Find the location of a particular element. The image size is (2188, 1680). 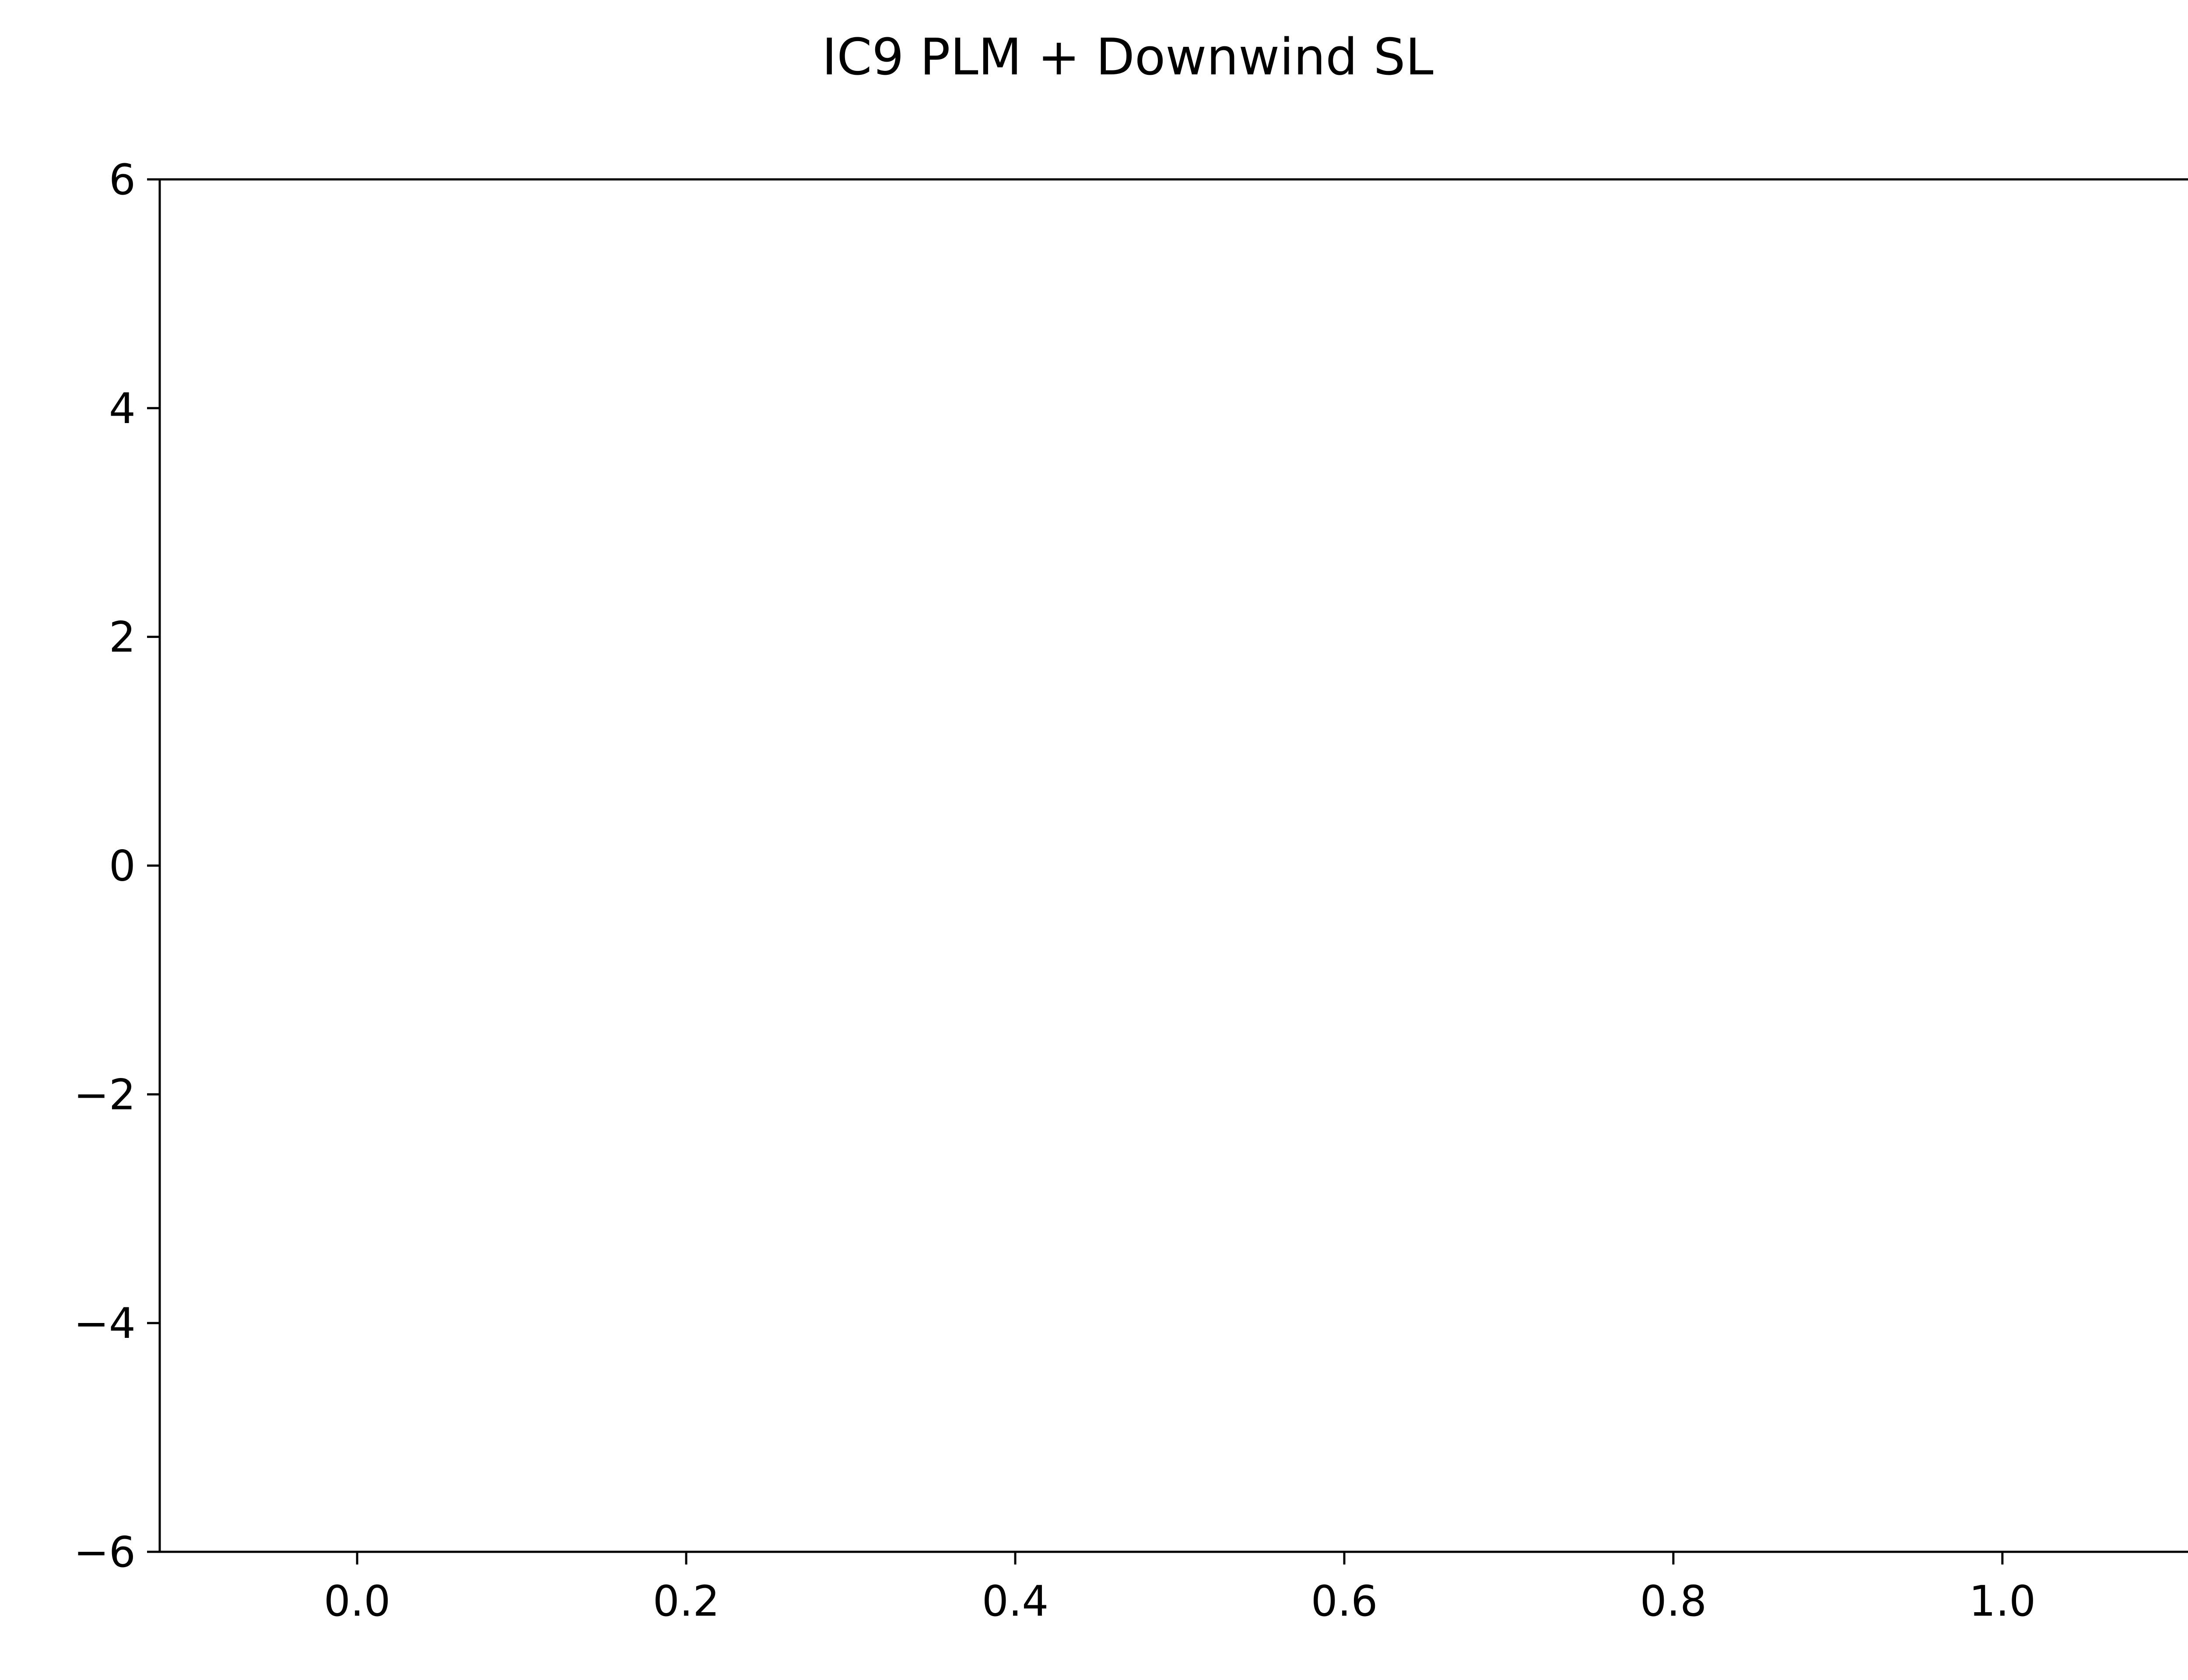

x-tick-label: 0.4 is located at coordinates (1015, 1601).